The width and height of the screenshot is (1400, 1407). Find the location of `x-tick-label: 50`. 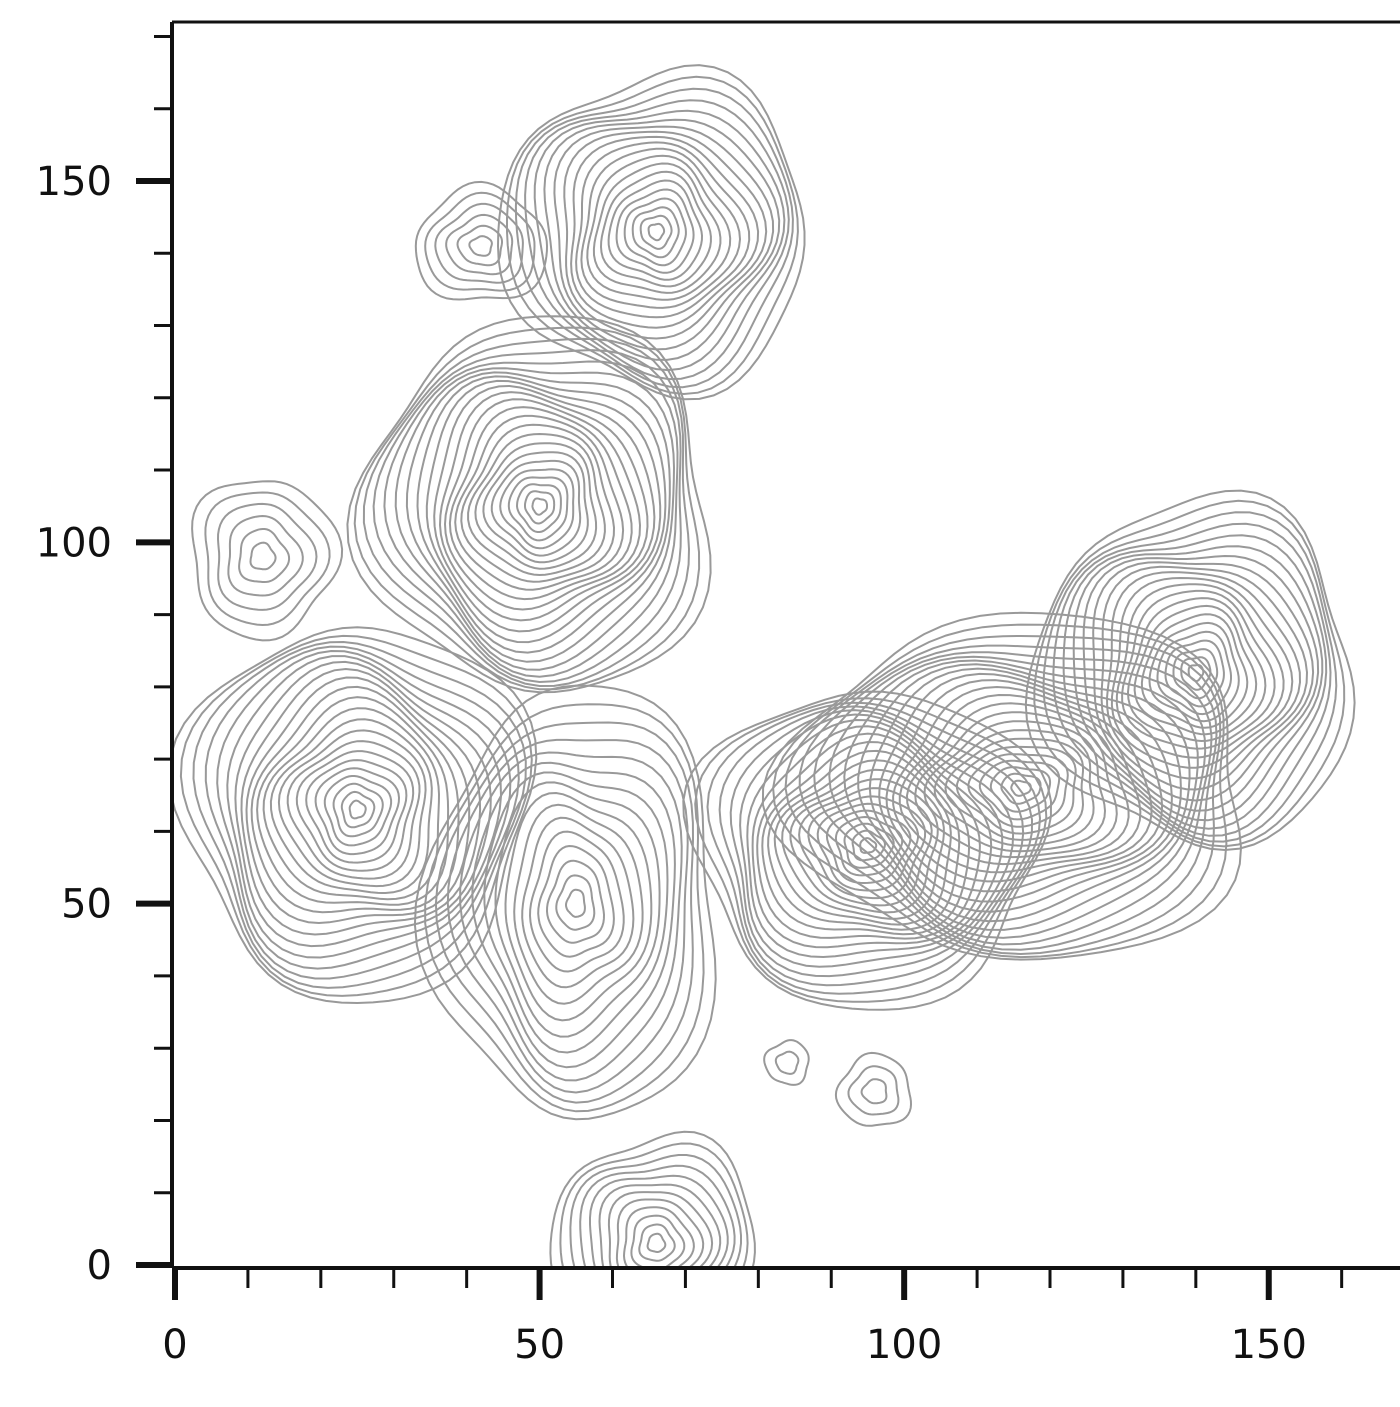

x-tick-label: 50 is located at coordinates (539, 1345).